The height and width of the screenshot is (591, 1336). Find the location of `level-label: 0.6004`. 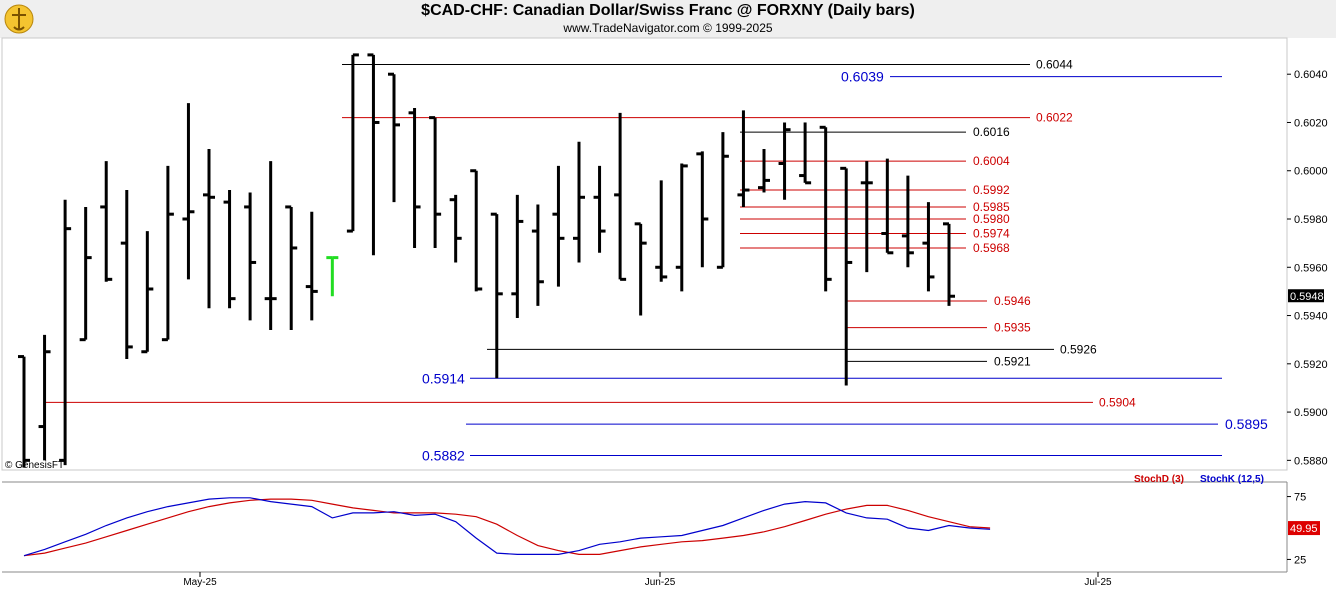

level-label: 0.6004 is located at coordinates (991, 161).